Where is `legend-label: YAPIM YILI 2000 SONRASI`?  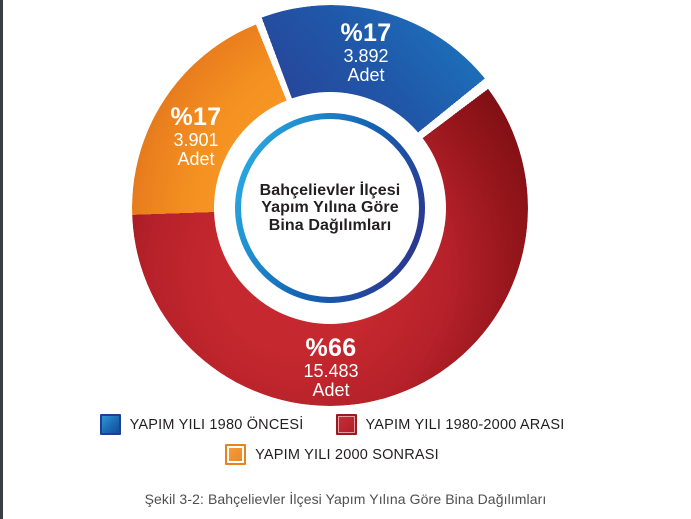 legend-label: YAPIM YILI 2000 SONRASI is located at coordinates (347, 454).